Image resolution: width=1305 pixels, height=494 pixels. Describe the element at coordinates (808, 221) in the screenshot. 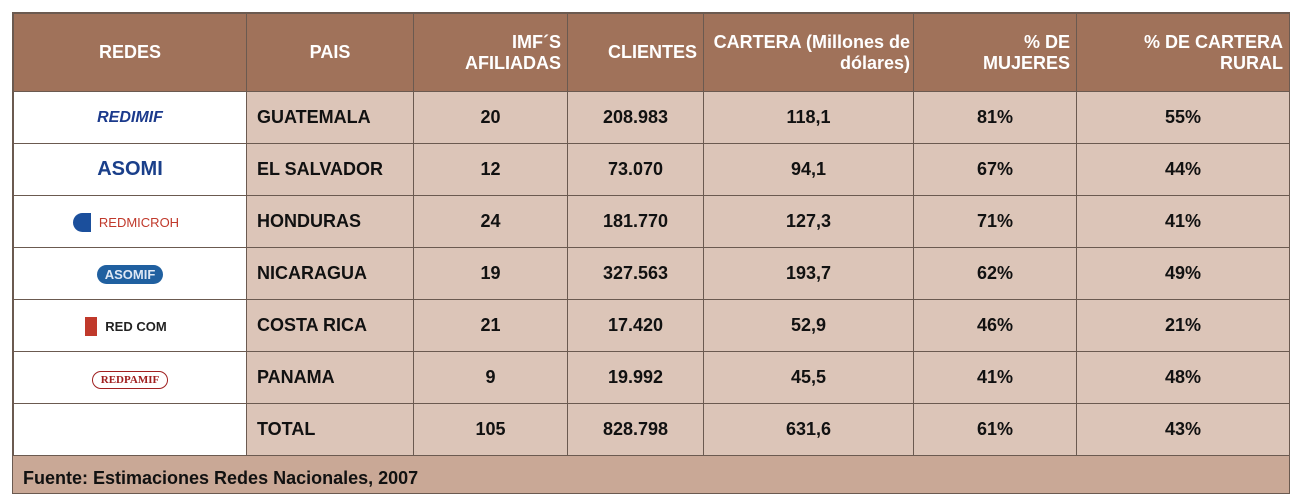

I see `value-cell: 127,3` at that location.